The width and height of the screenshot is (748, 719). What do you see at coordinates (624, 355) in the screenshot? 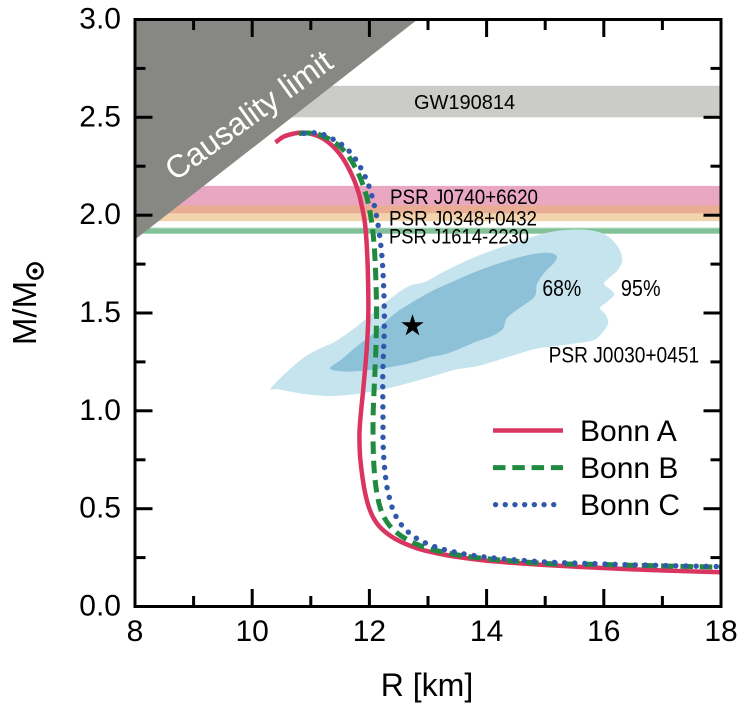
I see `svg-text: PSR J0030+0451` at bounding box center [624, 355].